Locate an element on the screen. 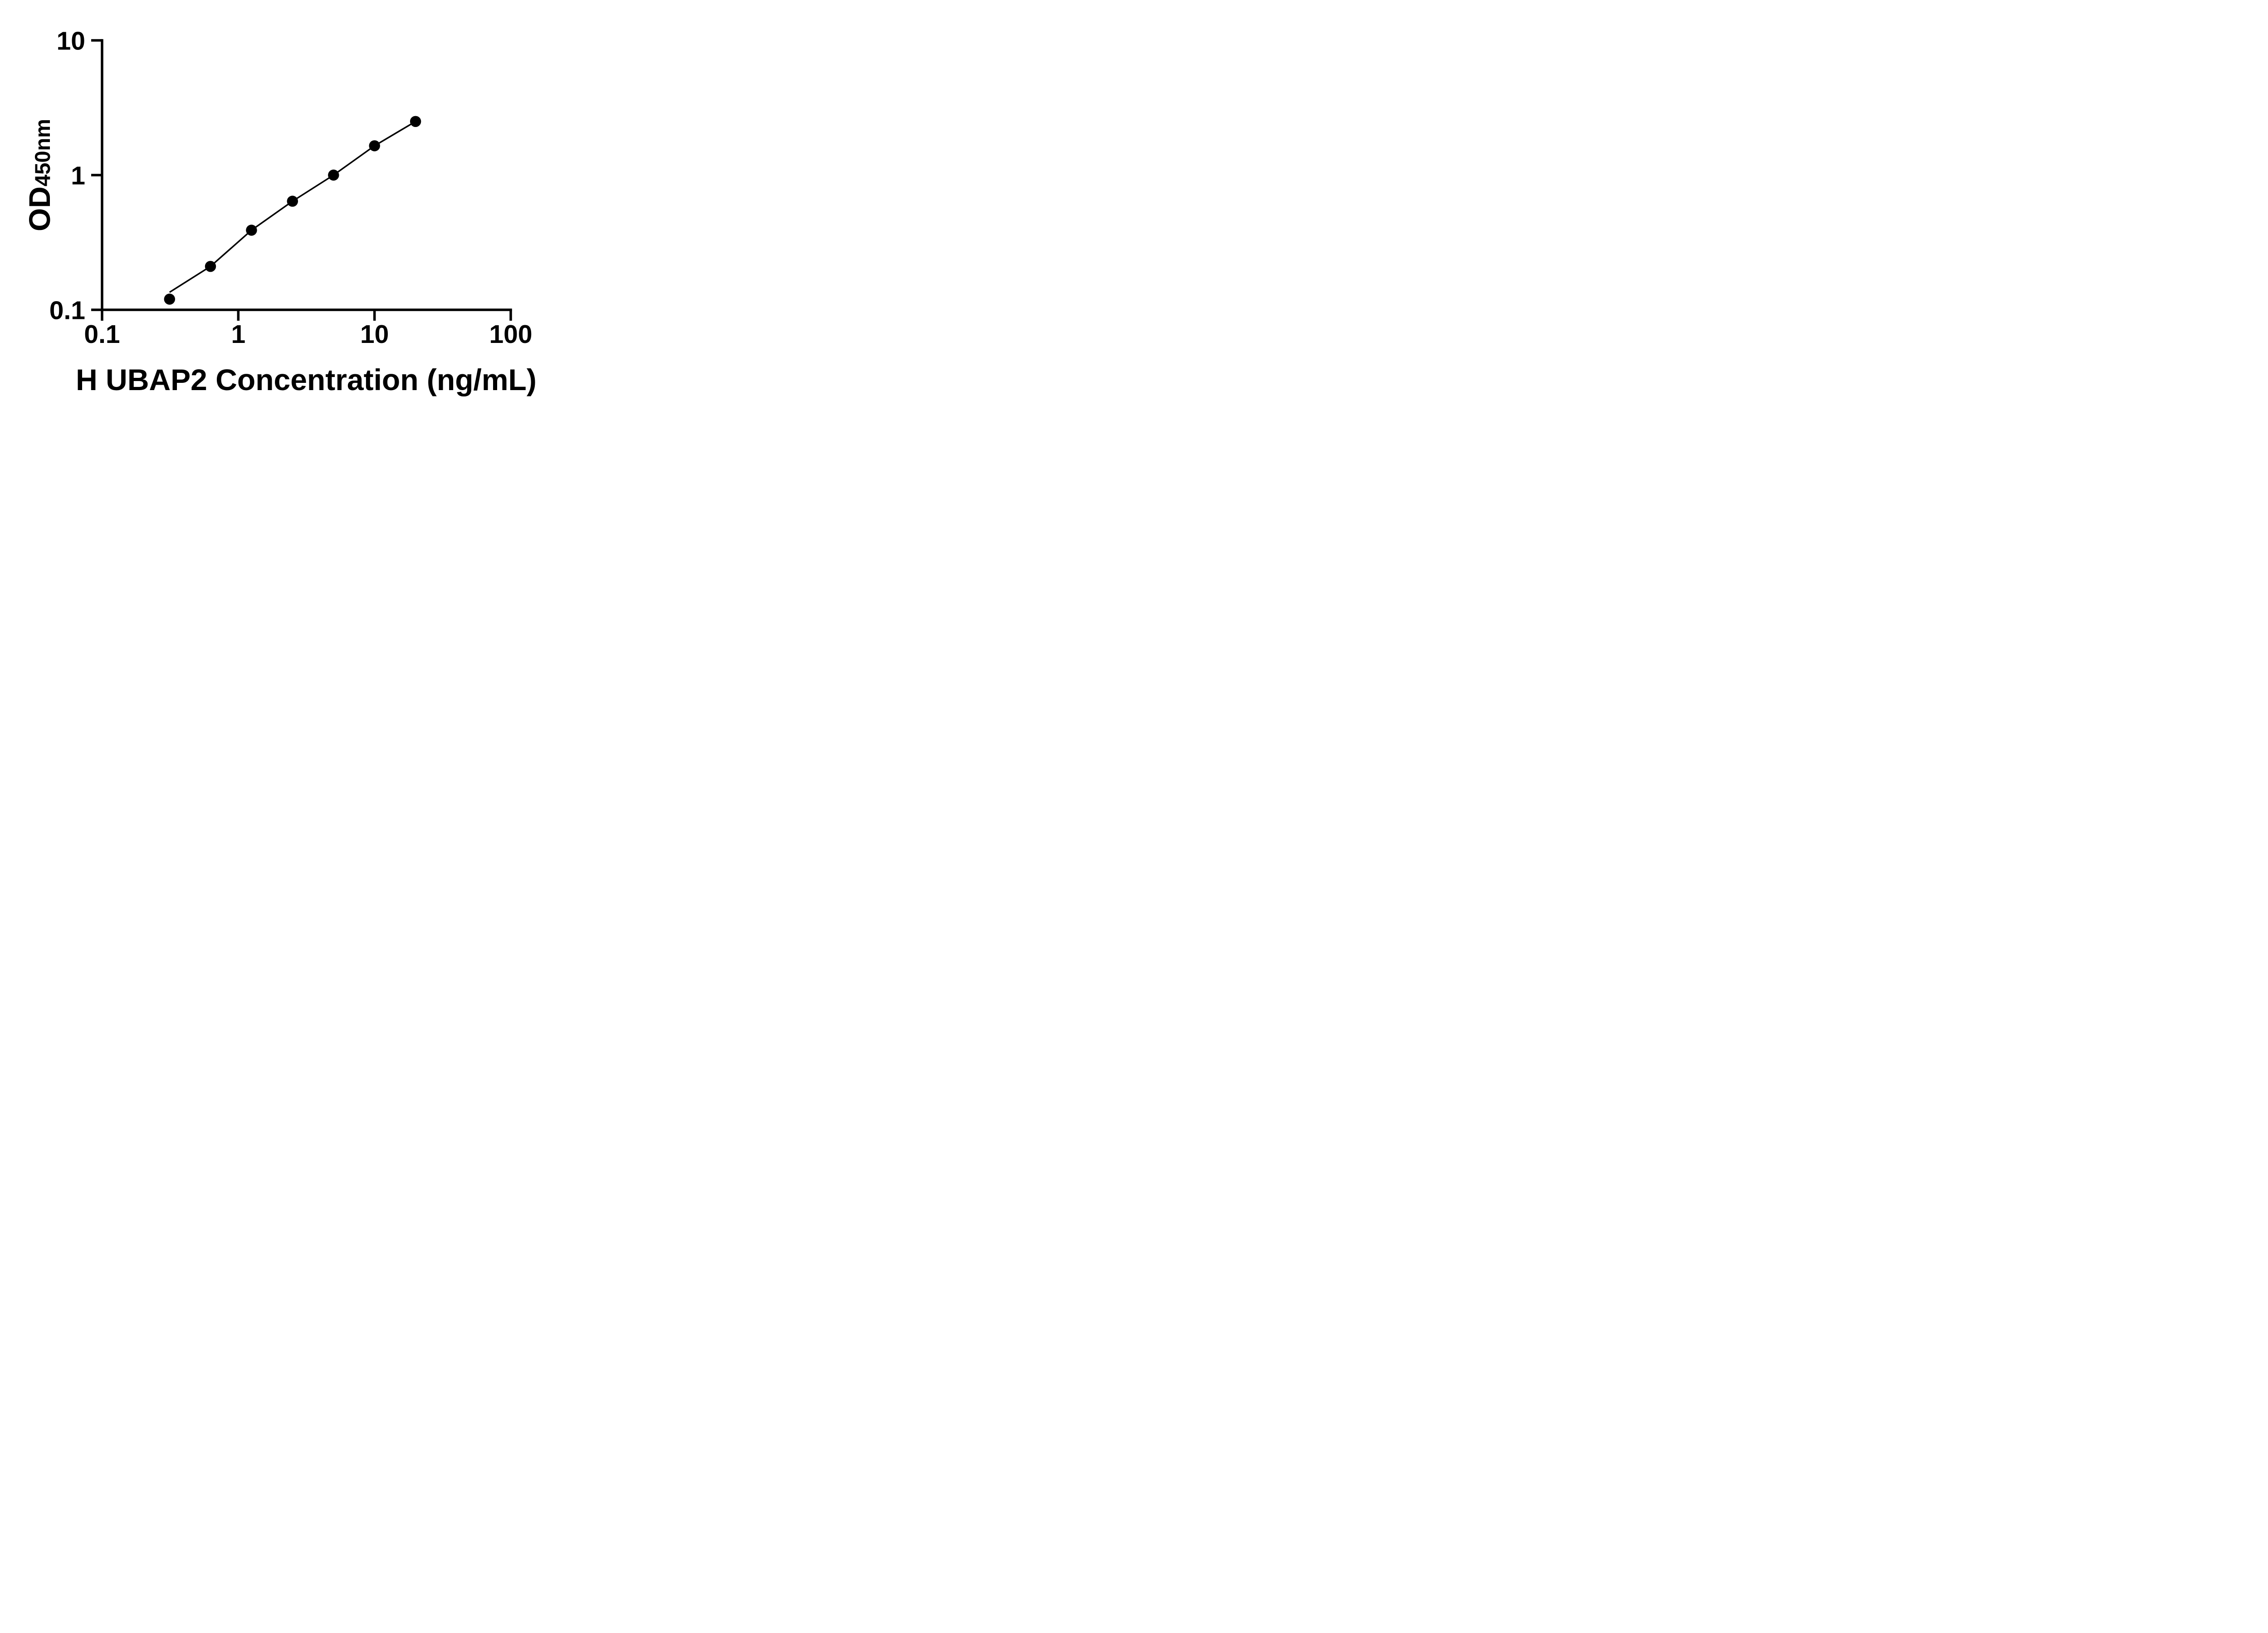 The image size is (2268, 1633). y-axis-title-sub: 450nm is located at coordinates (42, 152).